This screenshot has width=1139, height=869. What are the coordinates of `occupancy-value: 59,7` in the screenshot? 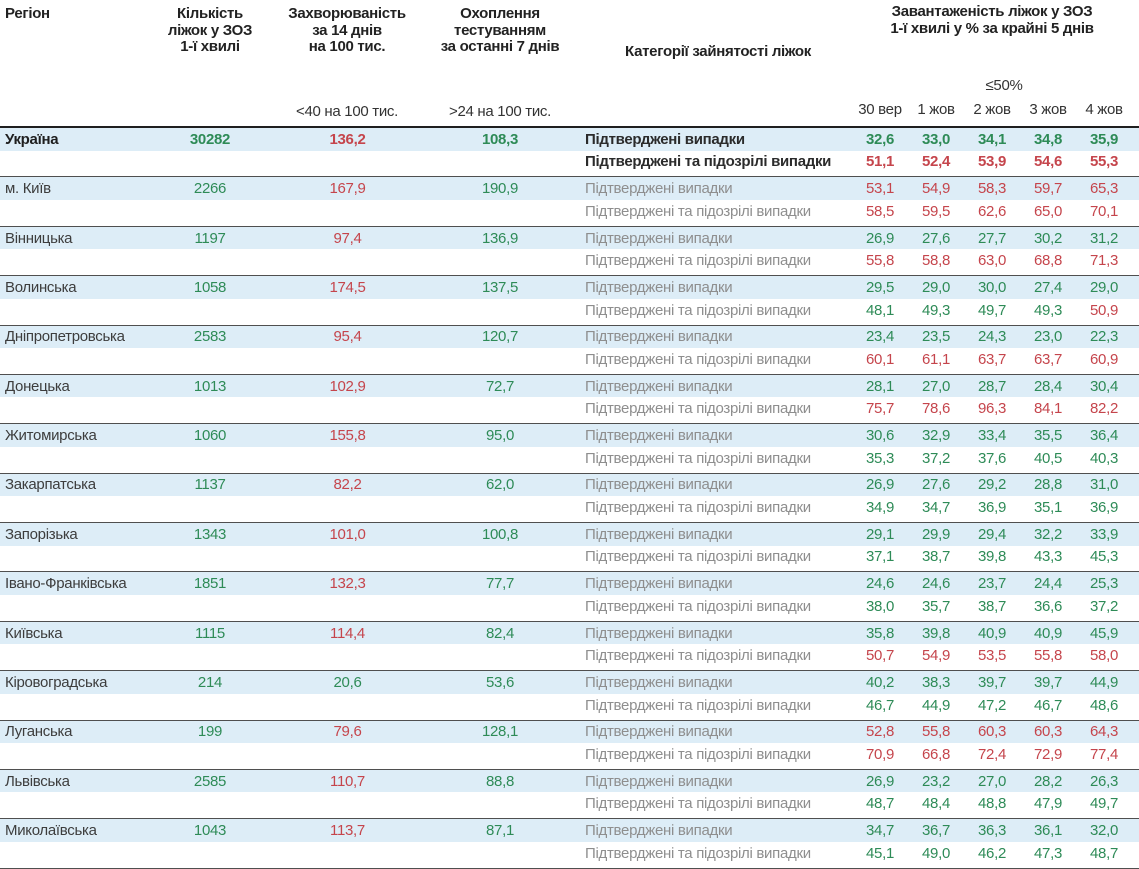 It's located at (1048, 189).